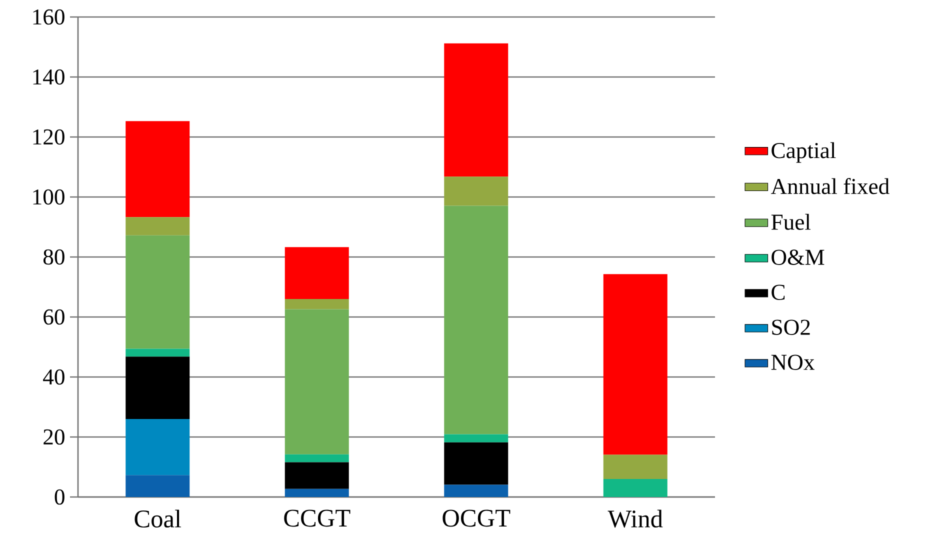  I want to click on legend-label: NOx, so click(793, 362).